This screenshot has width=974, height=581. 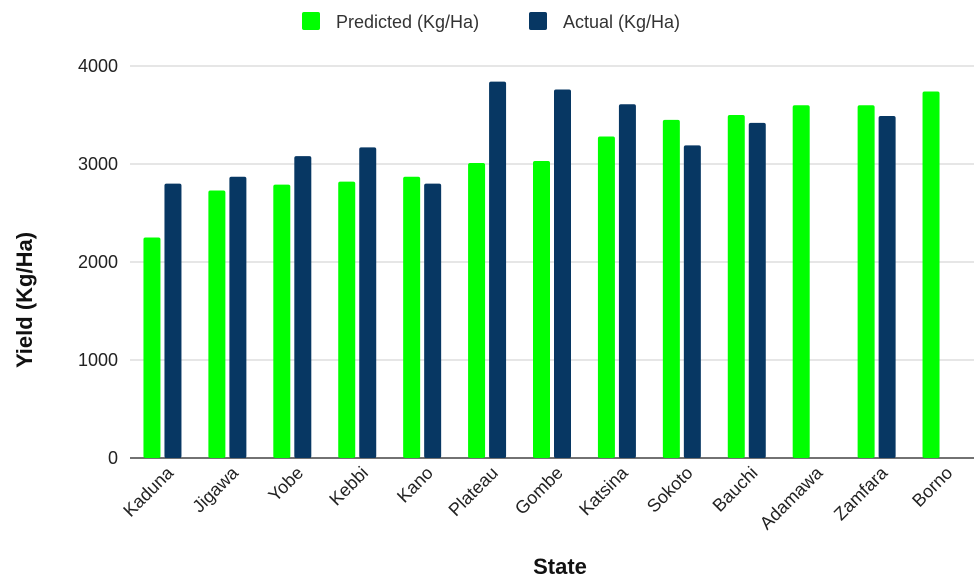 What do you see at coordinates (498, 270) in the screenshot?
I see `bar-actual-plateau` at bounding box center [498, 270].